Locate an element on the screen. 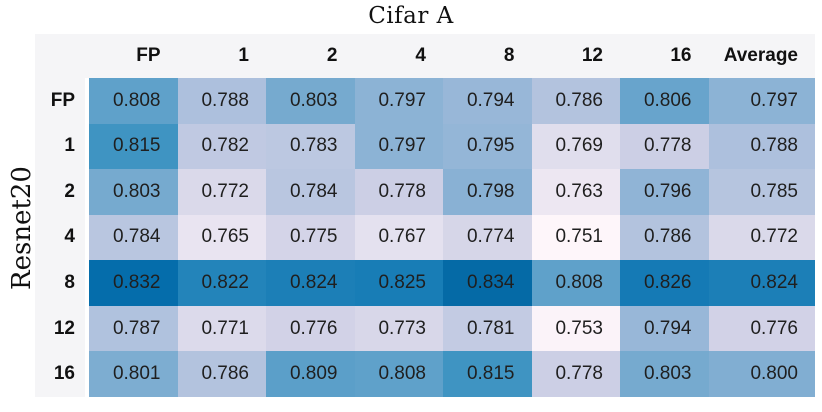  header-corner-cell is located at coordinates (62, 56).